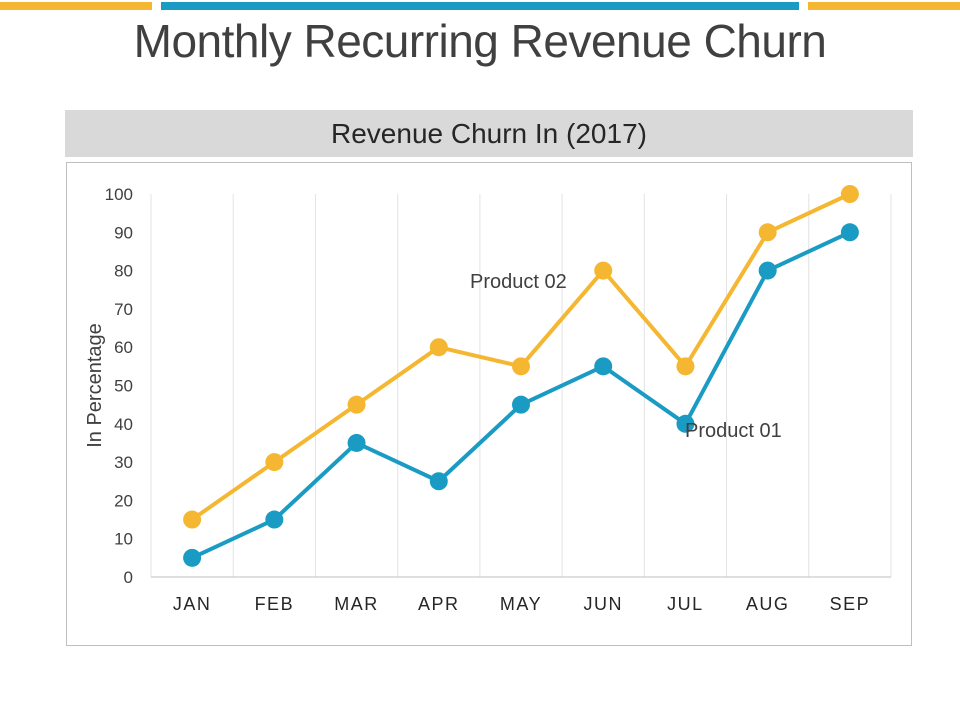 Image resolution: width=960 pixels, height=720 pixels. I want to click on y-tick-label: 90, so click(123, 232).